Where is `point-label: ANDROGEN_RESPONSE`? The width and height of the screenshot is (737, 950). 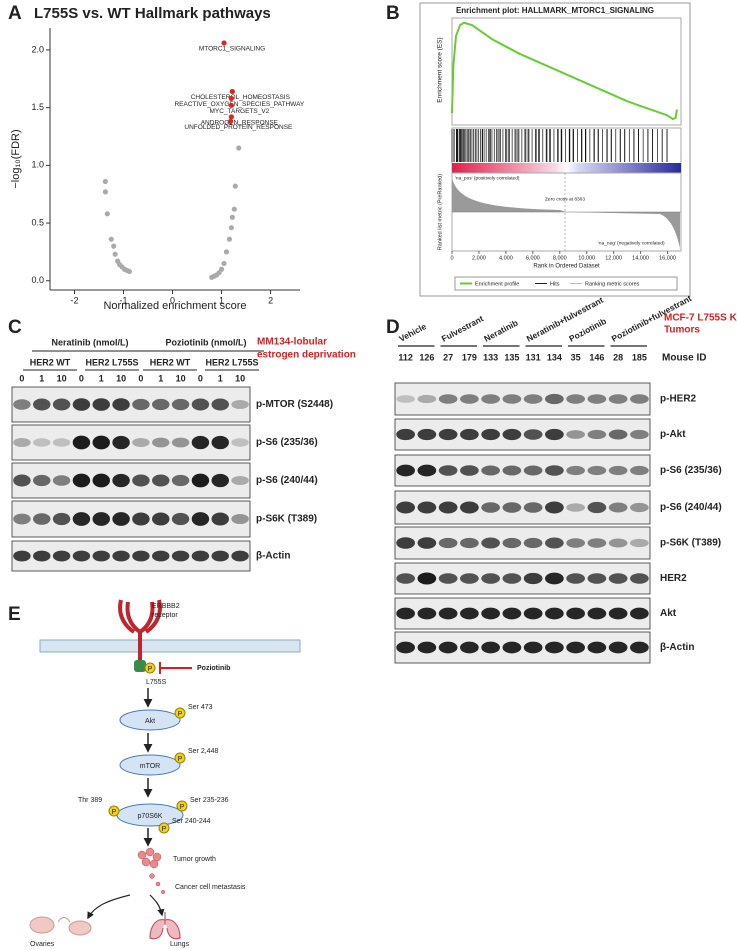
point-label: ANDROGEN_RESPONSE is located at coordinates (240, 123).